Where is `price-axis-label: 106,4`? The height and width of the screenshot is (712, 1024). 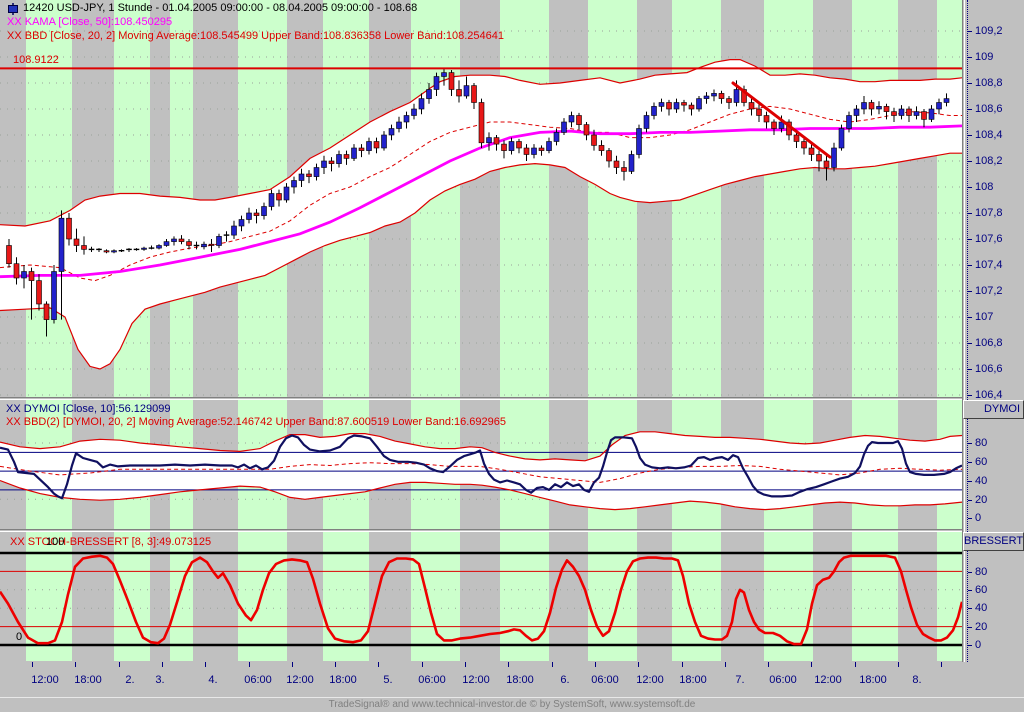
price-axis-label: 106,4 is located at coordinates (989, 395).